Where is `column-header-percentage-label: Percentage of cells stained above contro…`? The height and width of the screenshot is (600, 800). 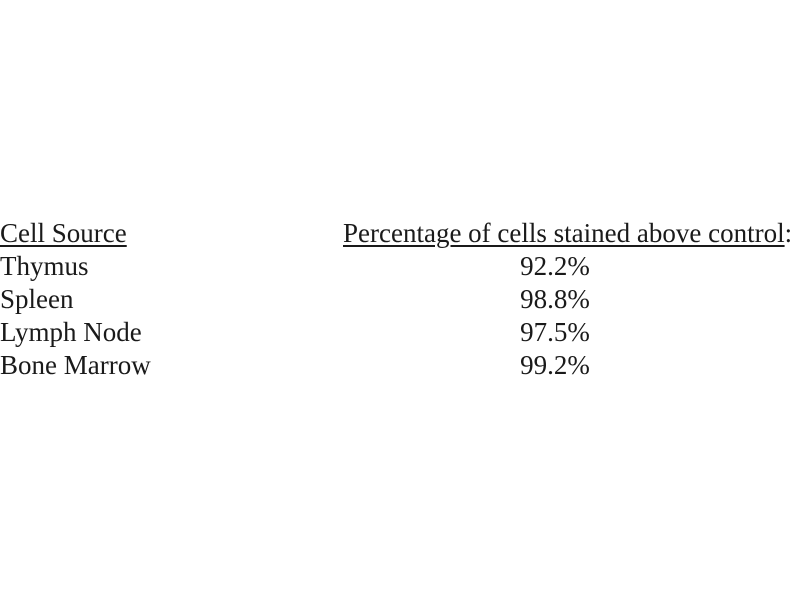 column-header-percentage-label: Percentage of cells stained above contro… is located at coordinates (564, 233).